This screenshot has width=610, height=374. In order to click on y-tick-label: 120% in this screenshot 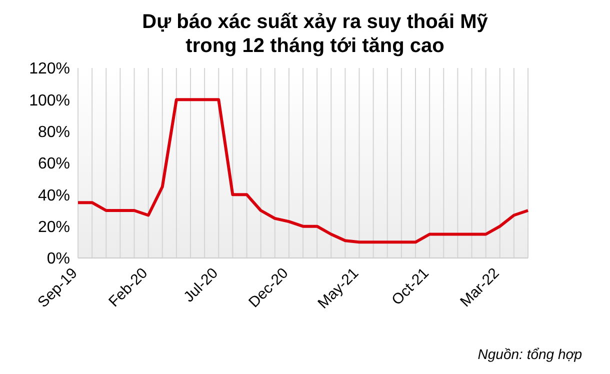, I will do `click(49, 69)`.